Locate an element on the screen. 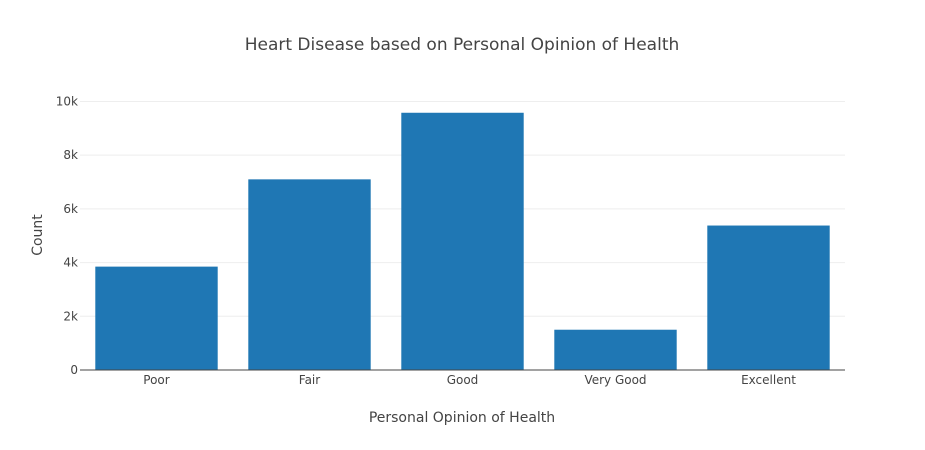 Image resolution: width=925 pixels, height=450 pixels. y-tick-labels: 0 2k 4k 6k 8k 10k is located at coordinates (67, 235).